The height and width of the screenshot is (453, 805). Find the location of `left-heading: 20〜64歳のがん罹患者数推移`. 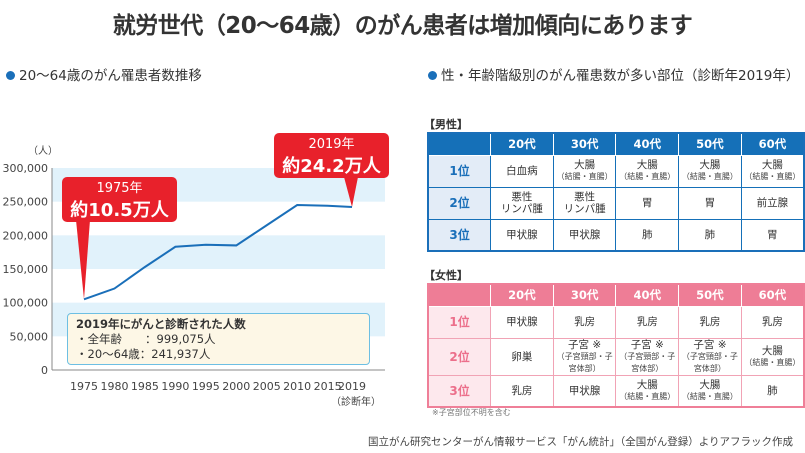

left-heading: 20〜64歳のがん罹患者数推移 is located at coordinates (104, 74).